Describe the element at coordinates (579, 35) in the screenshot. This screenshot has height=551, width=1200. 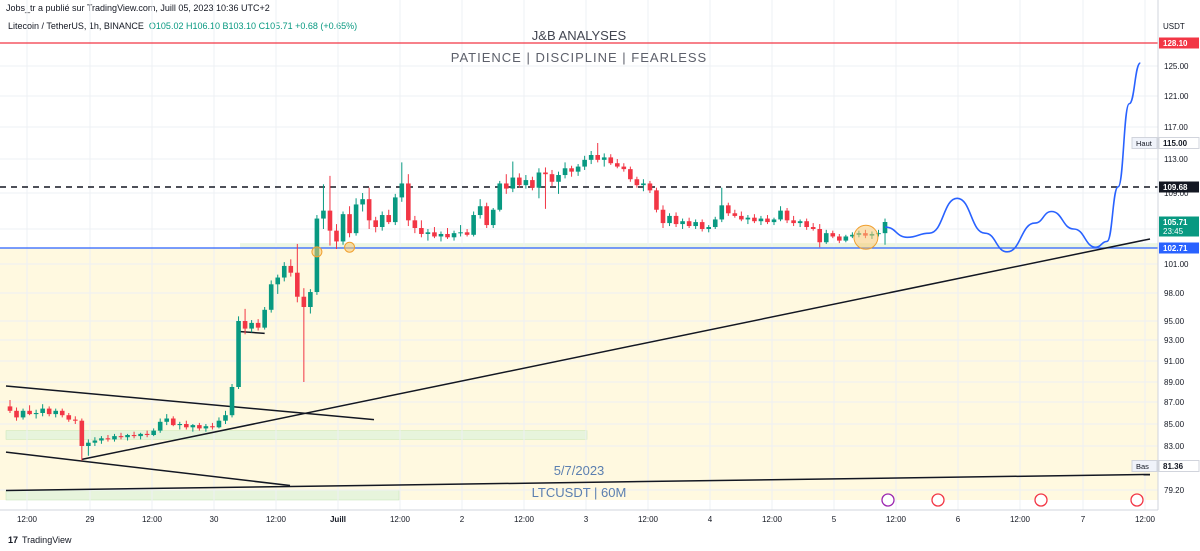
I see `banner-title: J&B ANALYSES` at that location.